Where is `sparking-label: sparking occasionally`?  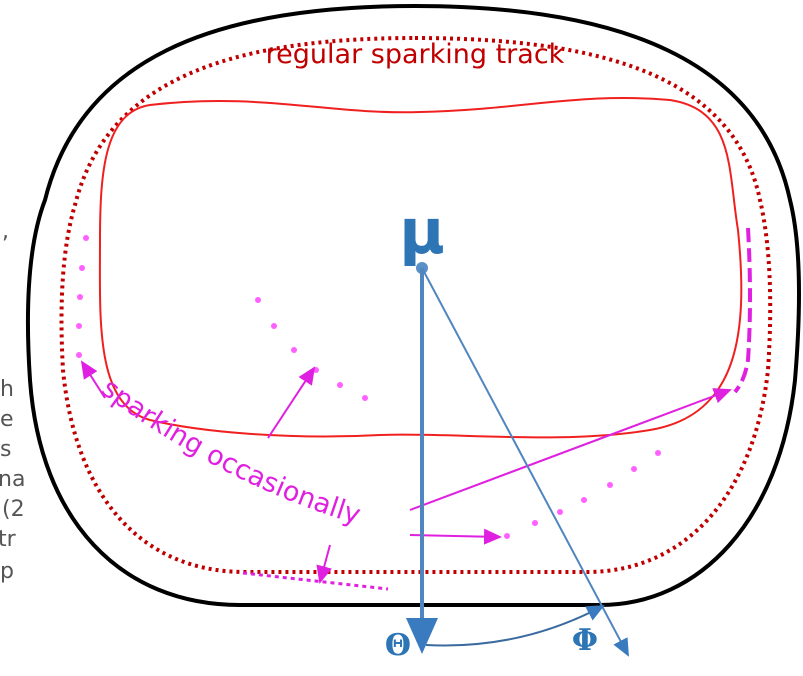
sparking-label: sparking occasionally is located at coordinates (230, 452).